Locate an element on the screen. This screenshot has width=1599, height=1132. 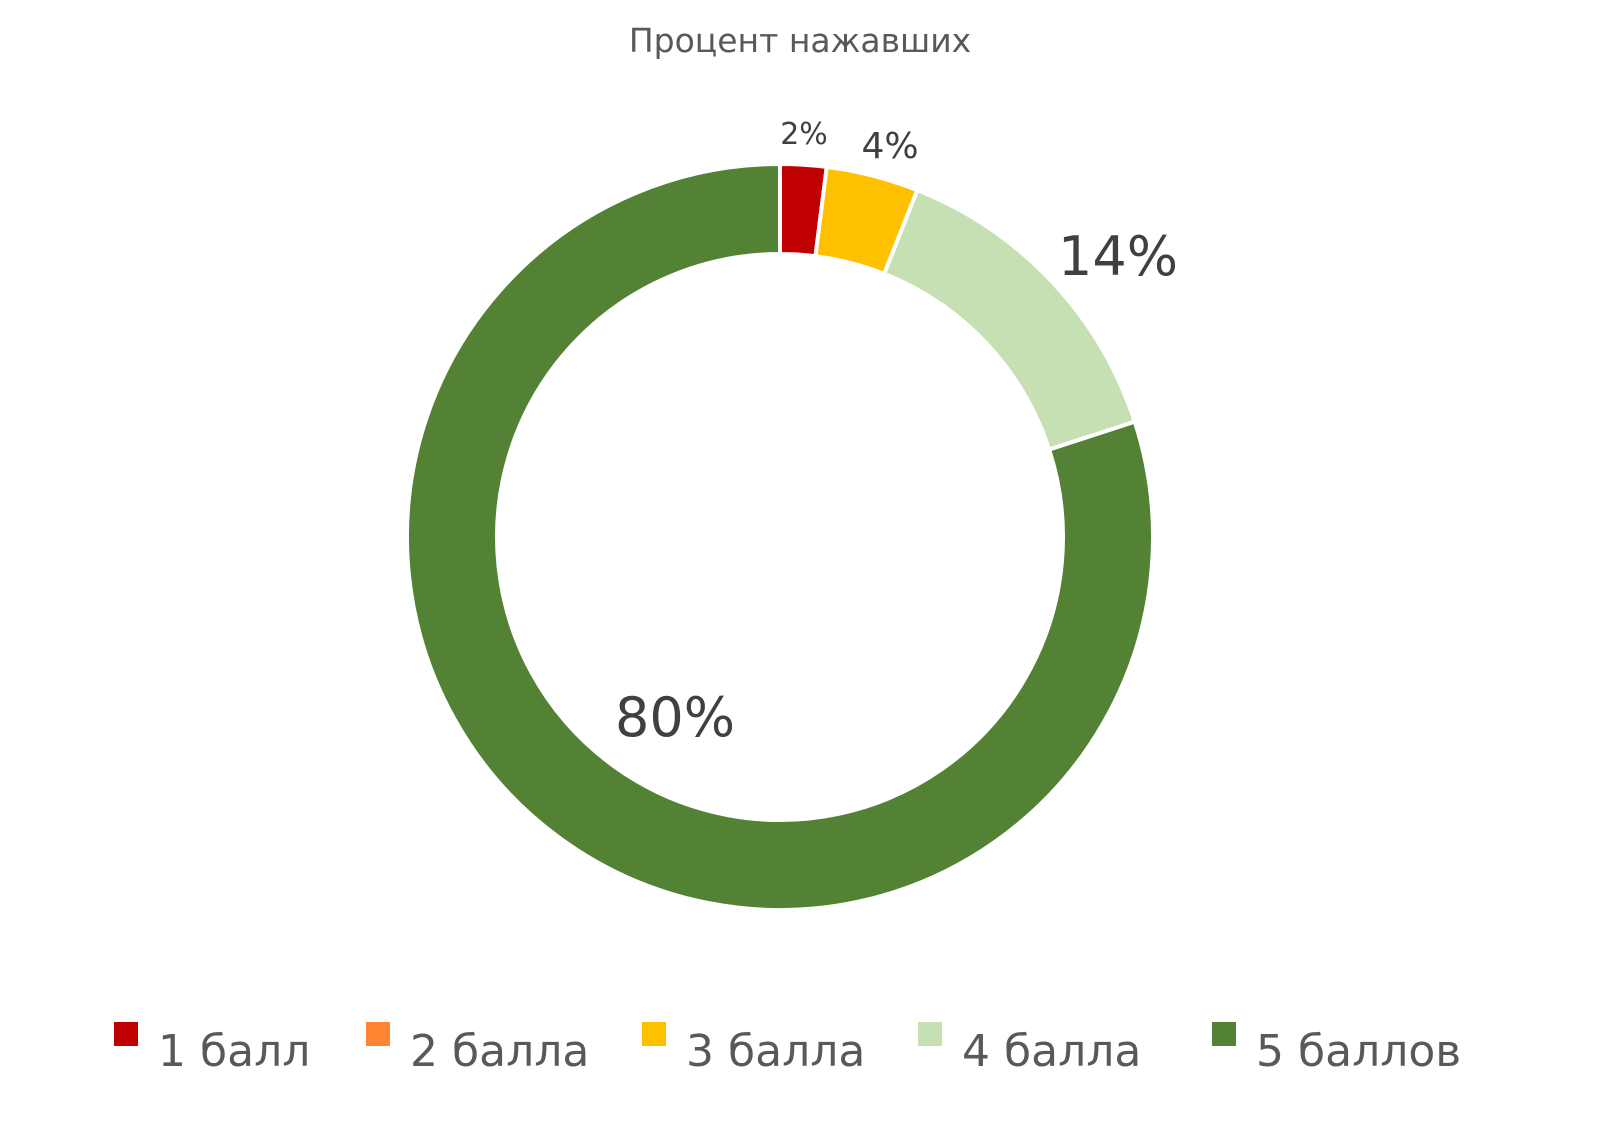
data-label-5: 80% is located at coordinates (675, 717).